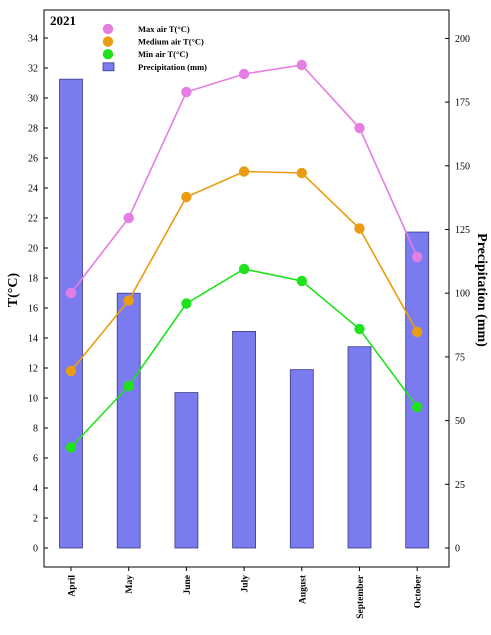 The image size is (491, 635). Describe the element at coordinates (33, 129) in the screenshot. I see `y-tick-label: 28` at that location.